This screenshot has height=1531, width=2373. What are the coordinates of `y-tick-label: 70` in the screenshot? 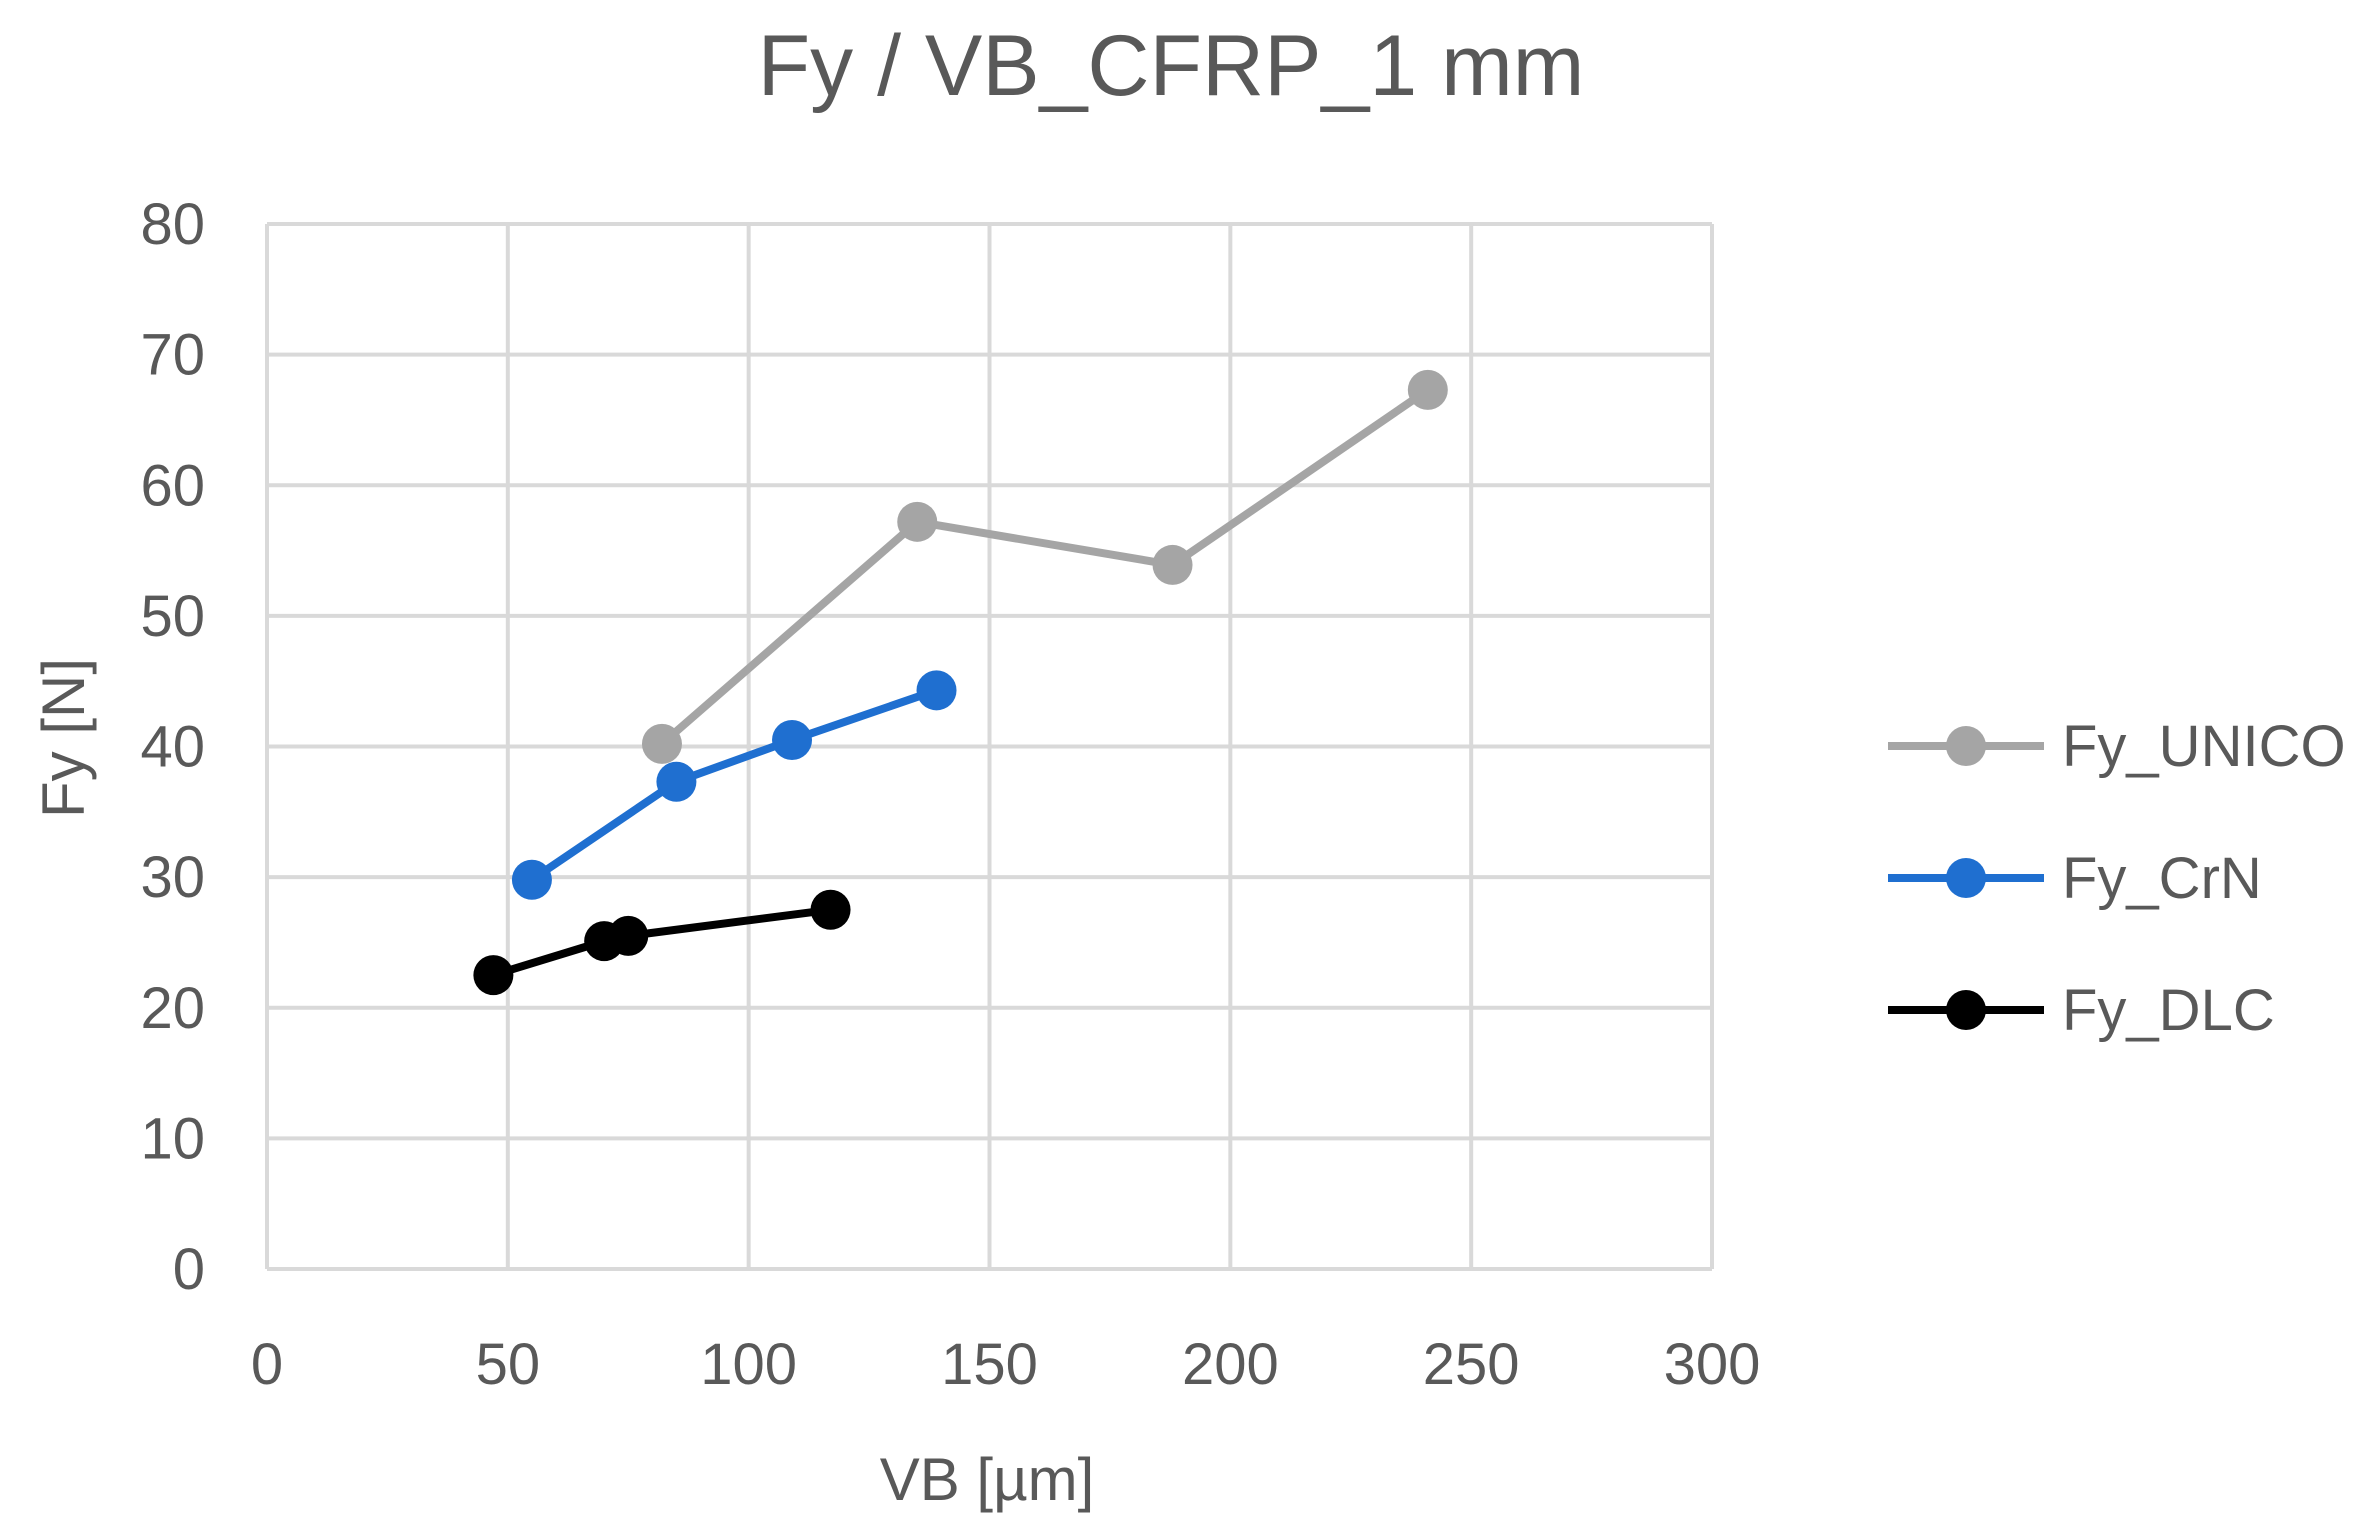 It's located at (172, 355).